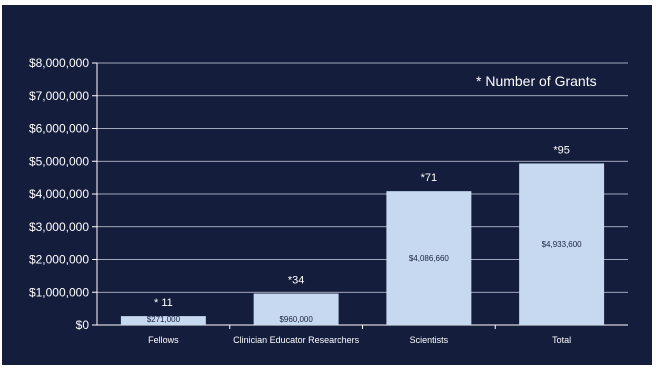  Describe the element at coordinates (536, 81) in the screenshot. I see `grant-count-note: * Number of Grants` at that location.